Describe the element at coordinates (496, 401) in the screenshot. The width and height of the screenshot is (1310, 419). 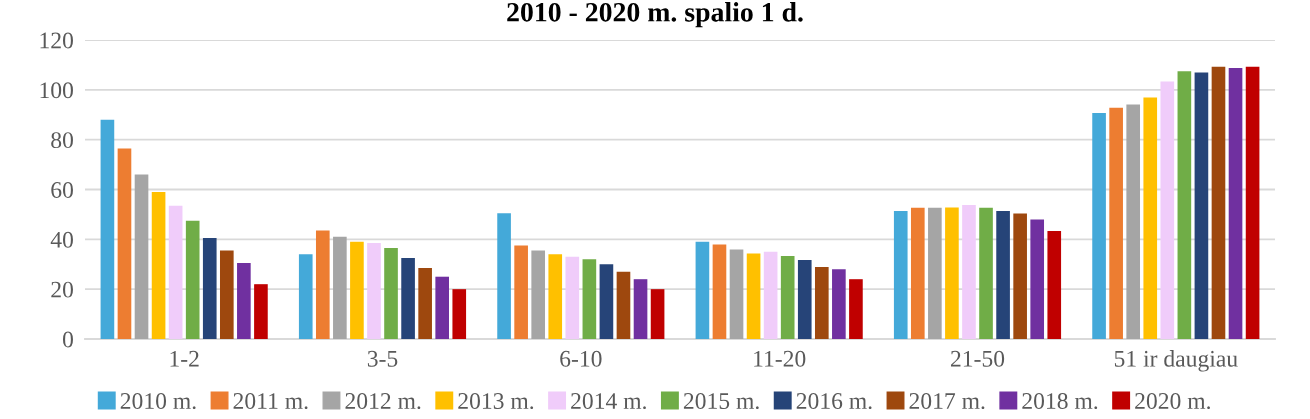
I see `legend-label: 2013 m.` at that location.